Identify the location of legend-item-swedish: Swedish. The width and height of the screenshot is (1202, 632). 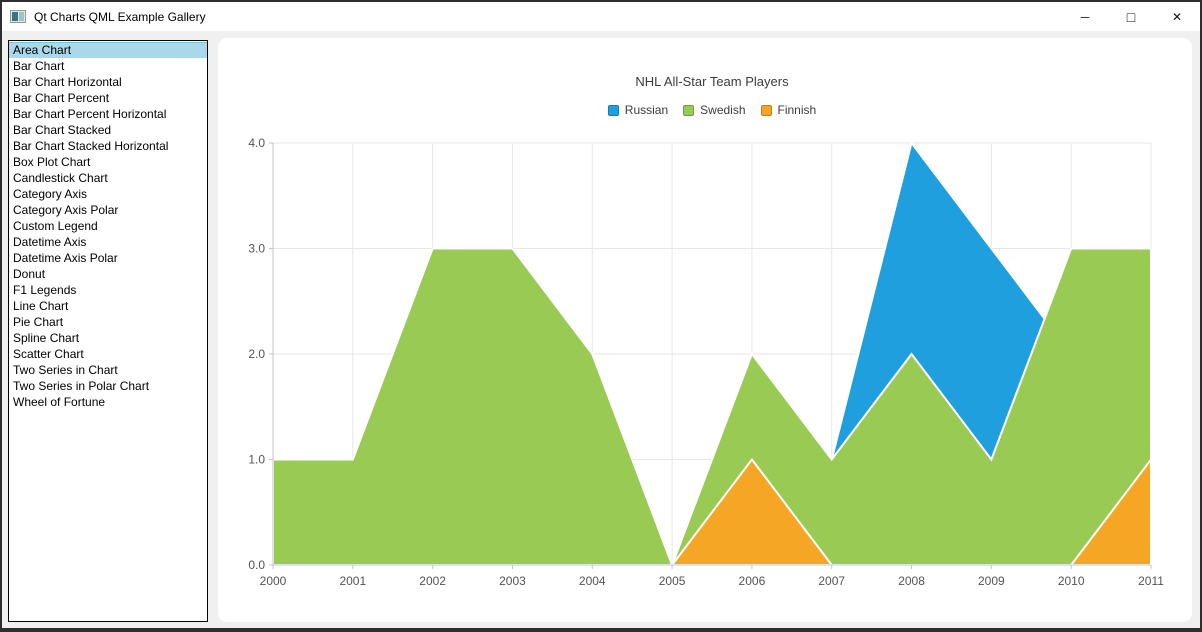
(714, 110).